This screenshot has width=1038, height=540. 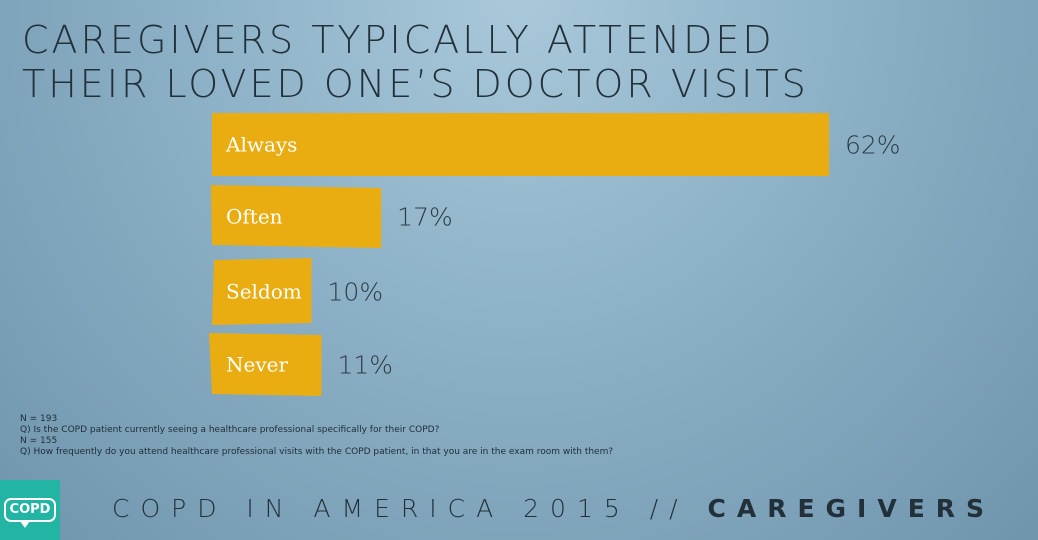 I want to click on bar-label-never: Never, so click(x=257, y=365).